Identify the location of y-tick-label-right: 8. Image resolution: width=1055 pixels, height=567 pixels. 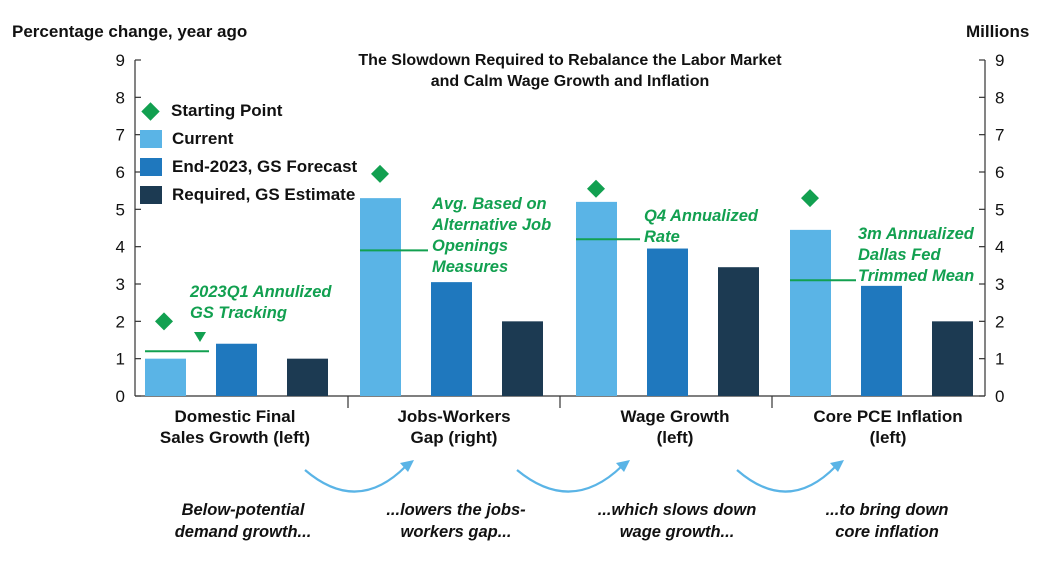
(999, 97).